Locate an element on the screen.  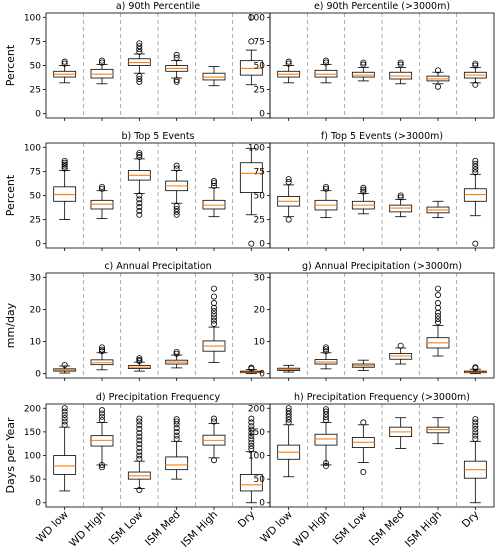
y-tick-label: 30 is located at coordinates (260, 278).